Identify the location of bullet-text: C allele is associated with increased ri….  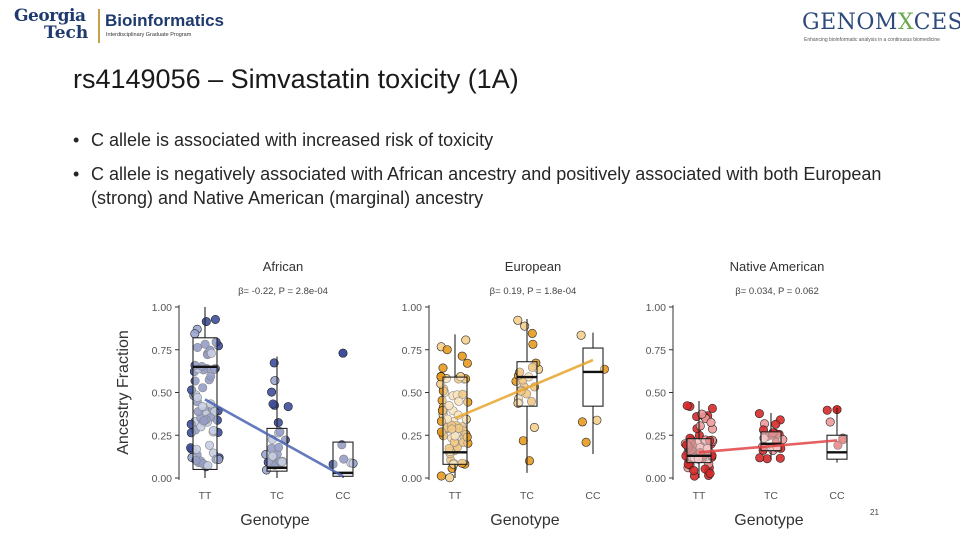
(292, 140).